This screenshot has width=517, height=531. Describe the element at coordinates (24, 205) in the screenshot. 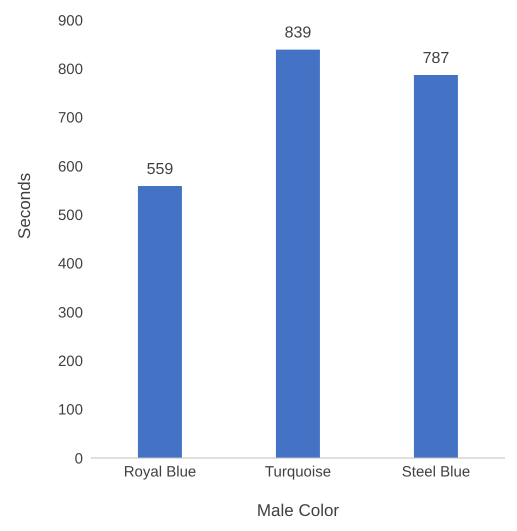

I see `y-axis-title: Seconds` at that location.